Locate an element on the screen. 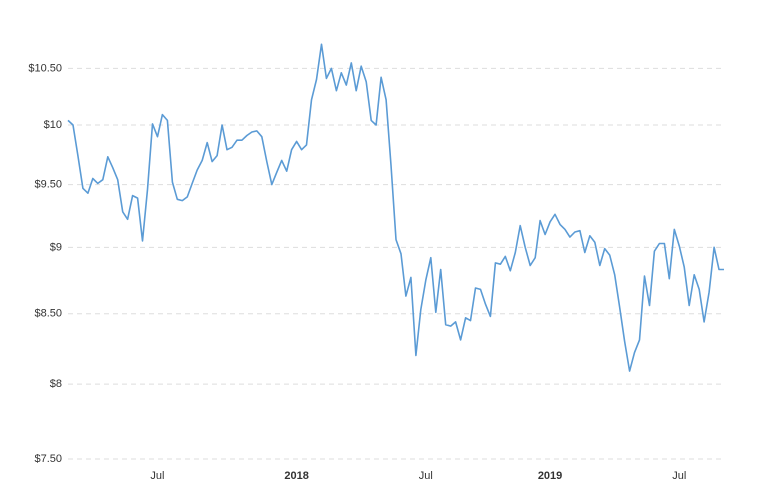 Image resolution: width=768 pixels, height=484 pixels. x-tick-label: 2019 is located at coordinates (550, 476).